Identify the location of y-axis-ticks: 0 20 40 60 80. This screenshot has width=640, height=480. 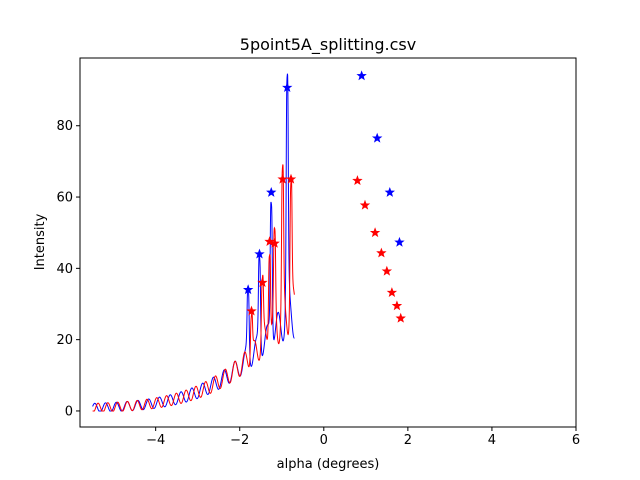
(68, 269).